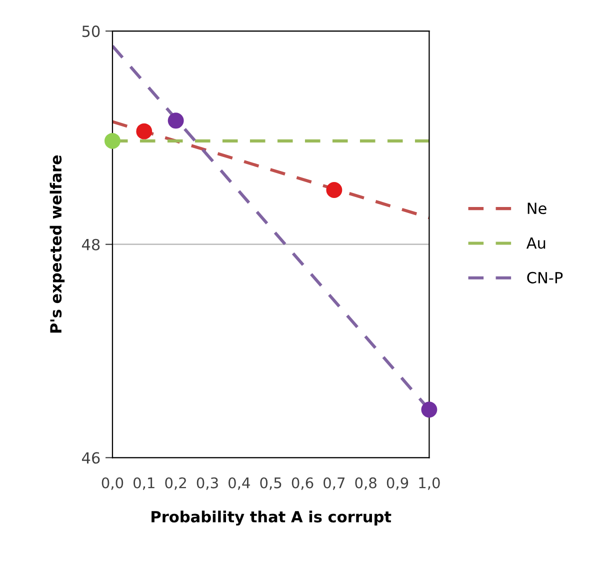 The height and width of the screenshot is (565, 592). I want to click on legend-label: Ne, so click(537, 208).